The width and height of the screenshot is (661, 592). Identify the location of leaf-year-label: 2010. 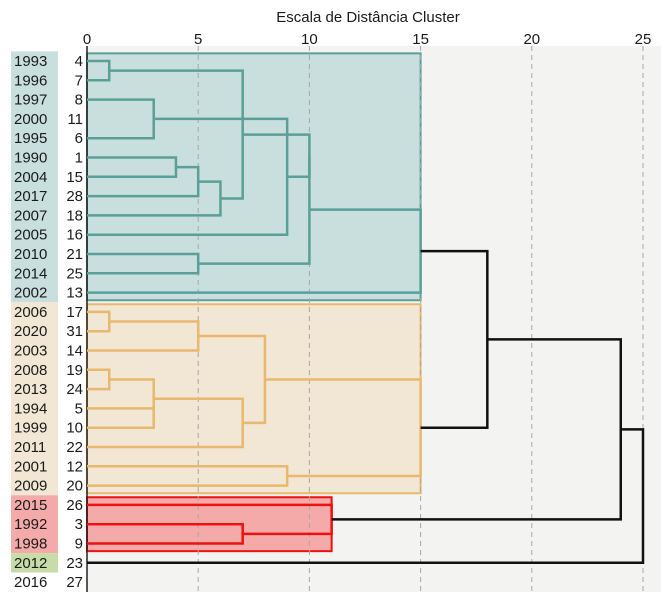
(30, 254).